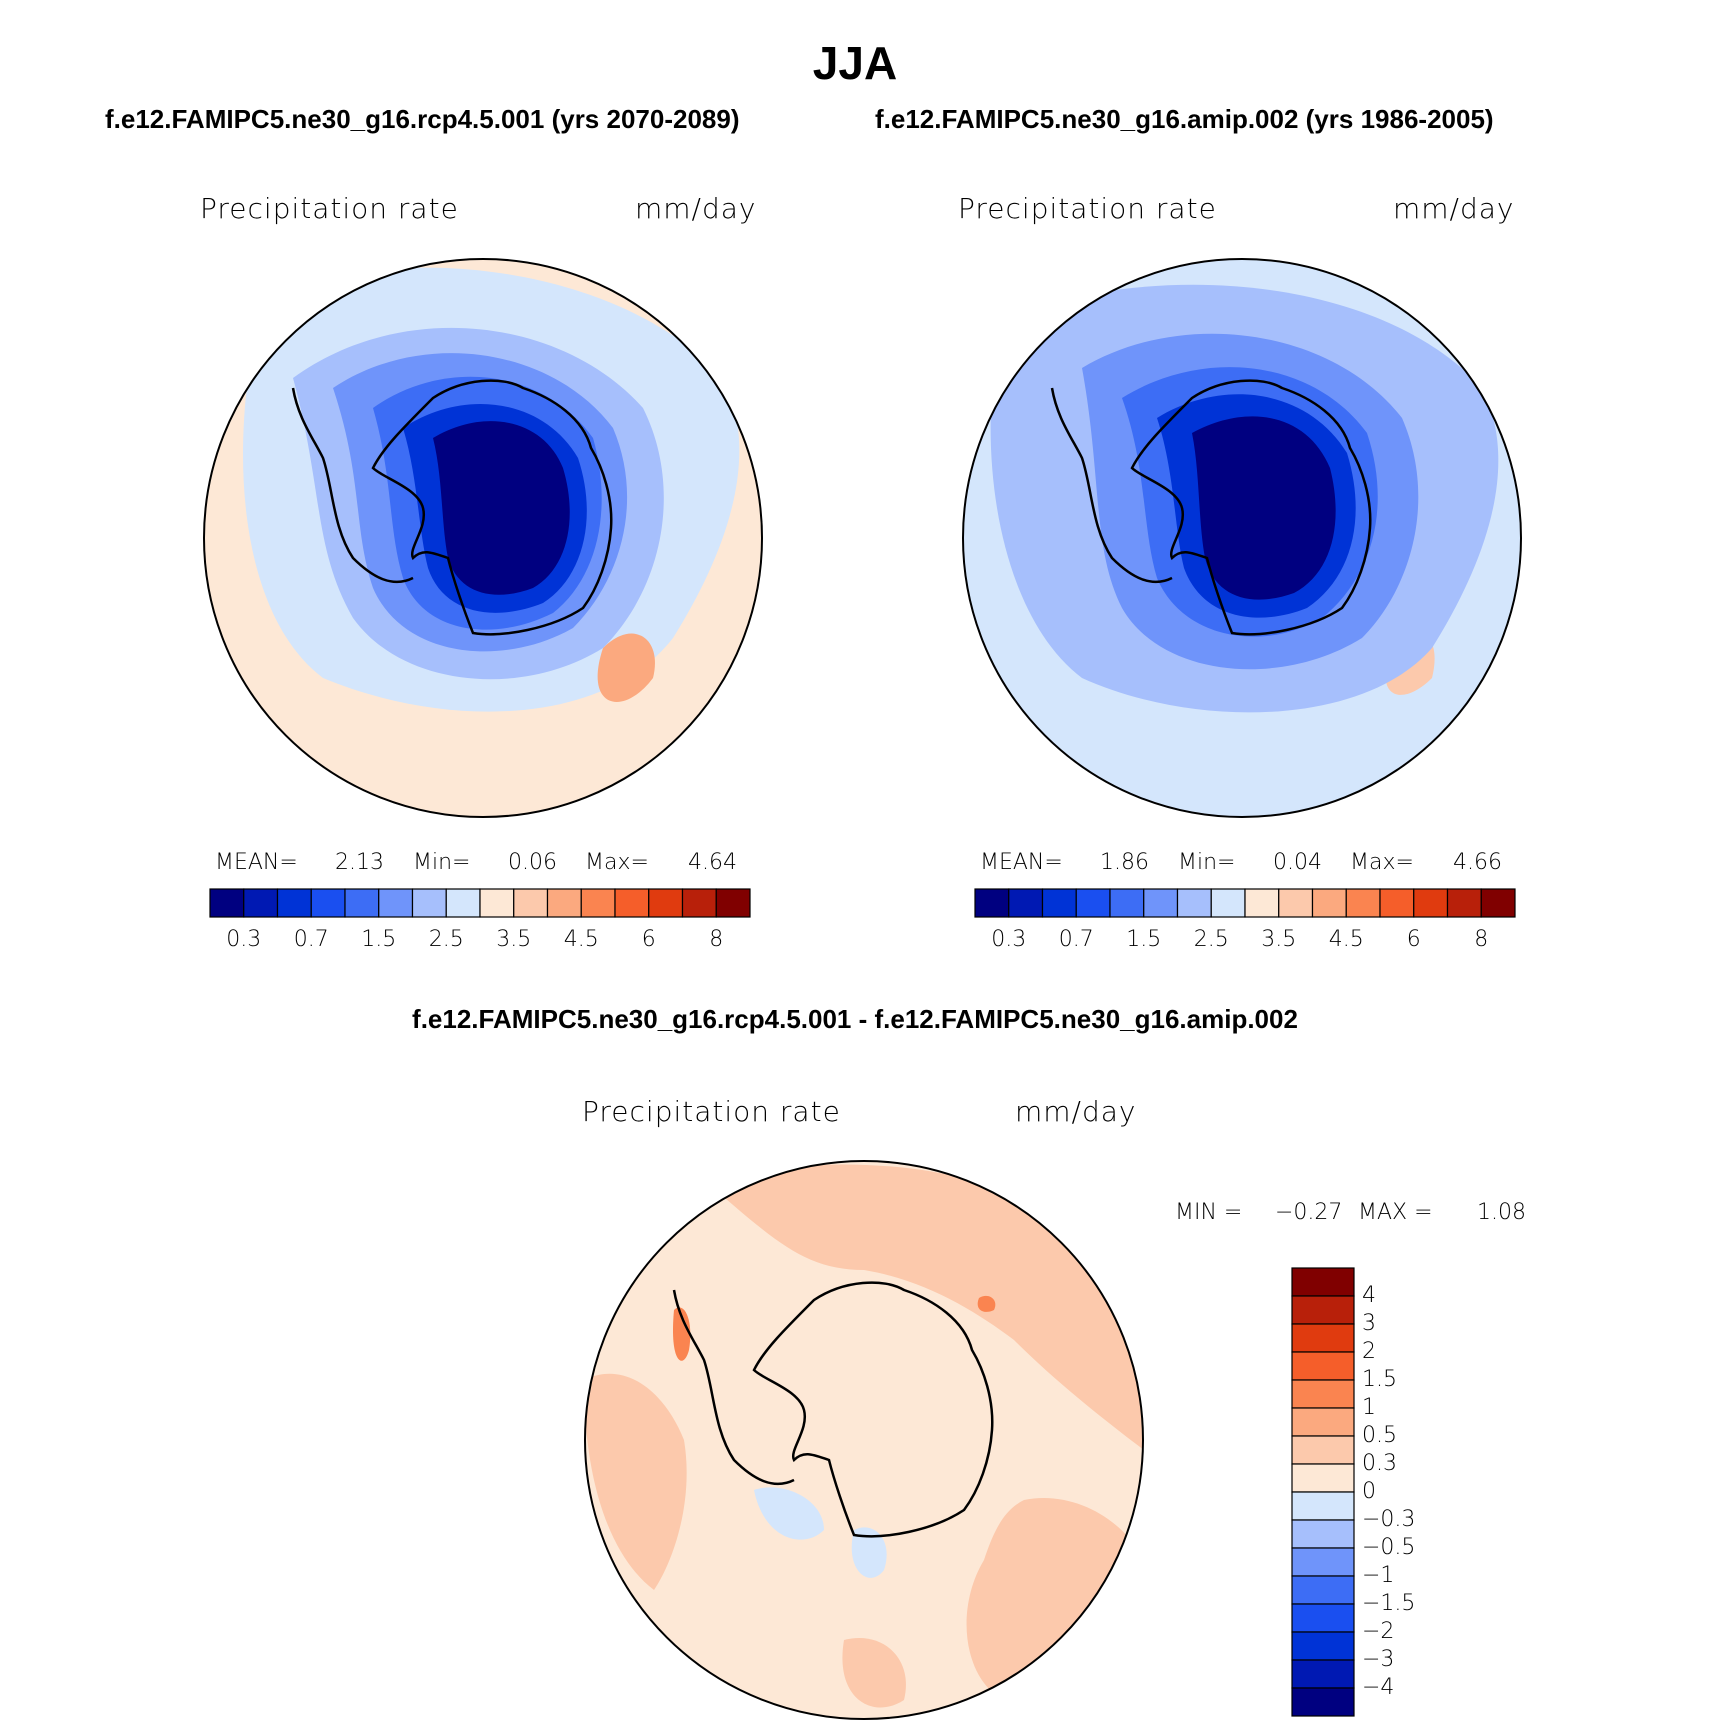 The height and width of the screenshot is (1720, 1710). I want to click on diff-colorbar-tick-label: −1.5, so click(1389, 1603).